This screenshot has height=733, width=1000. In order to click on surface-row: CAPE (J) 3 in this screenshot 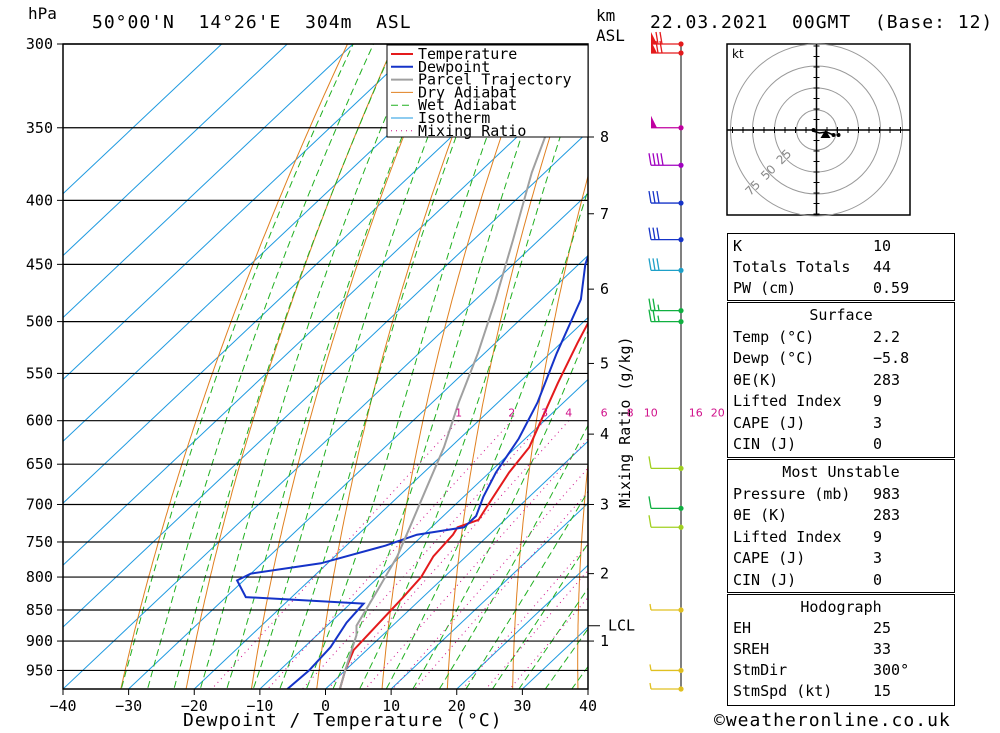, I will do `click(808, 423)`.